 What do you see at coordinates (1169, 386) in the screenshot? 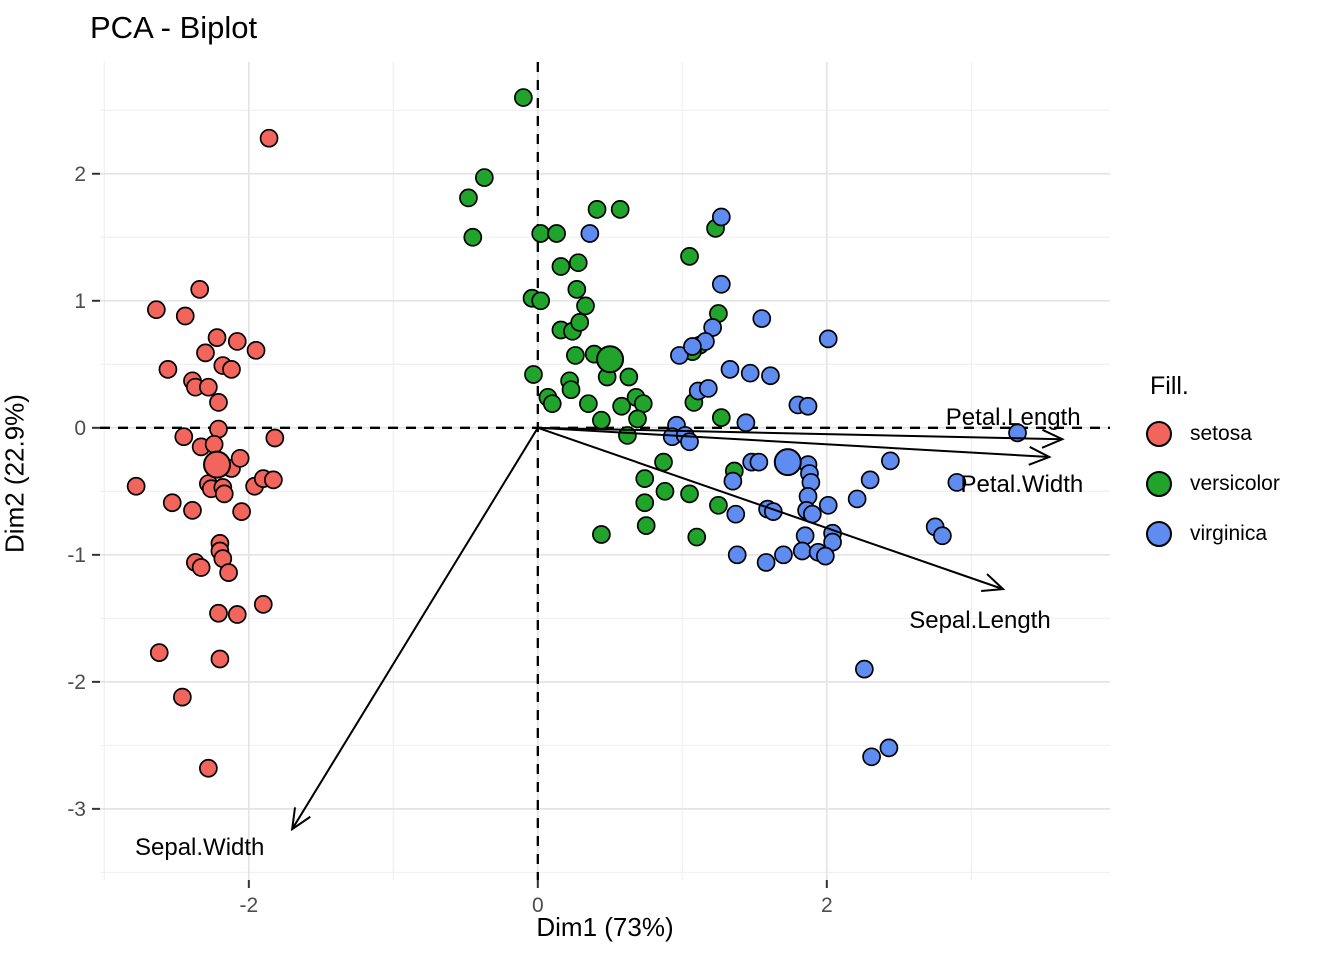
I see `legend-title: Fill.` at bounding box center [1169, 386].